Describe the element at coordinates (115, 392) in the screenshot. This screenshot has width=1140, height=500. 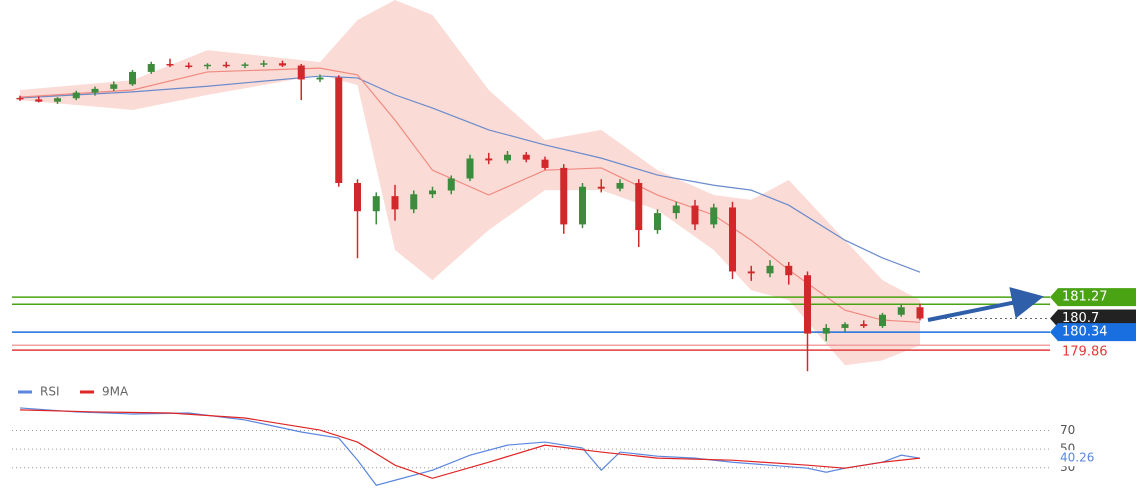
I see `legend-label: 9MA` at that location.